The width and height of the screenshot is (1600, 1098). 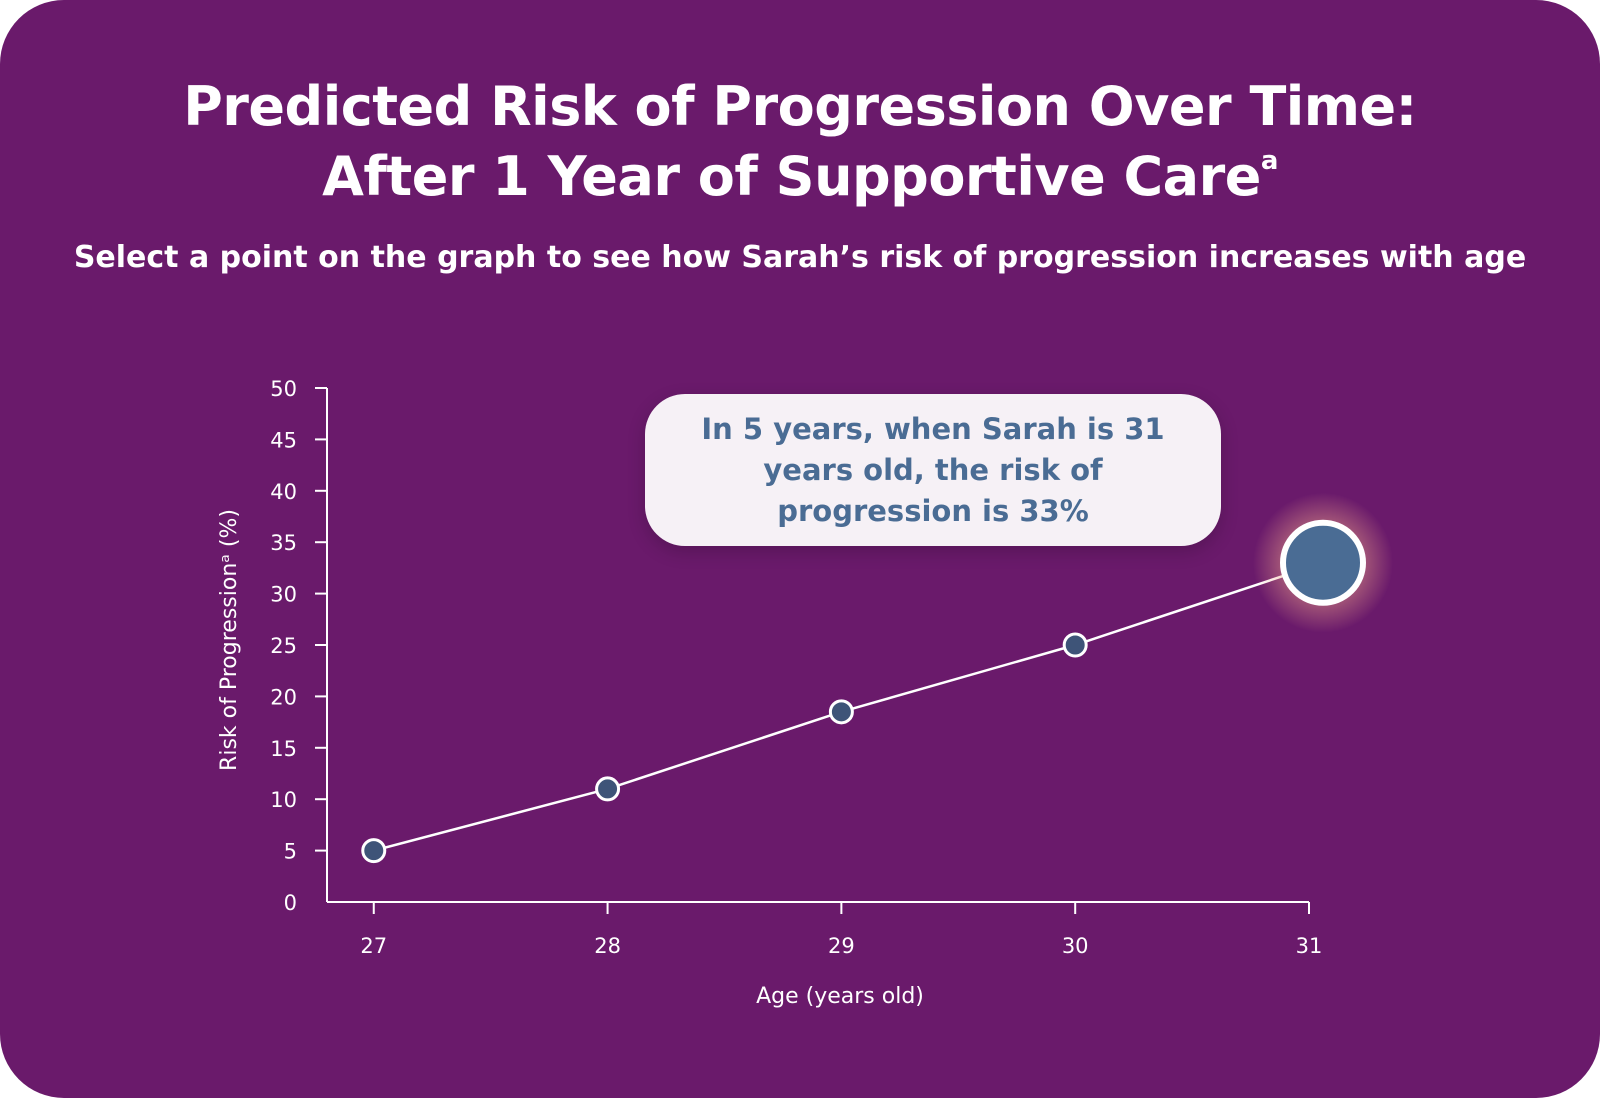 I want to click on y-tick-label: 35, so click(x=283, y=543).